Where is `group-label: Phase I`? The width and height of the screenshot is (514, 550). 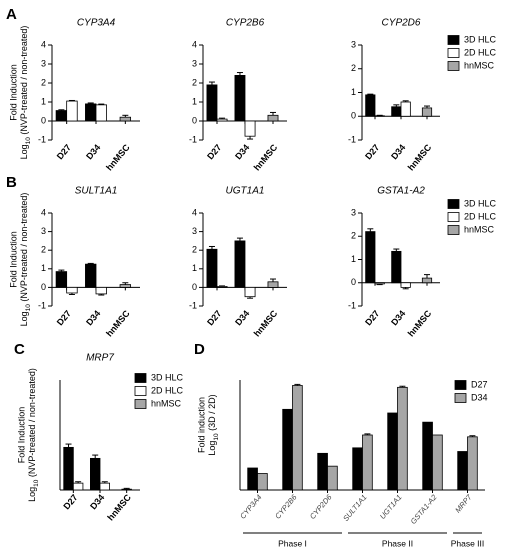 group-label: Phase I is located at coordinates (292, 543).